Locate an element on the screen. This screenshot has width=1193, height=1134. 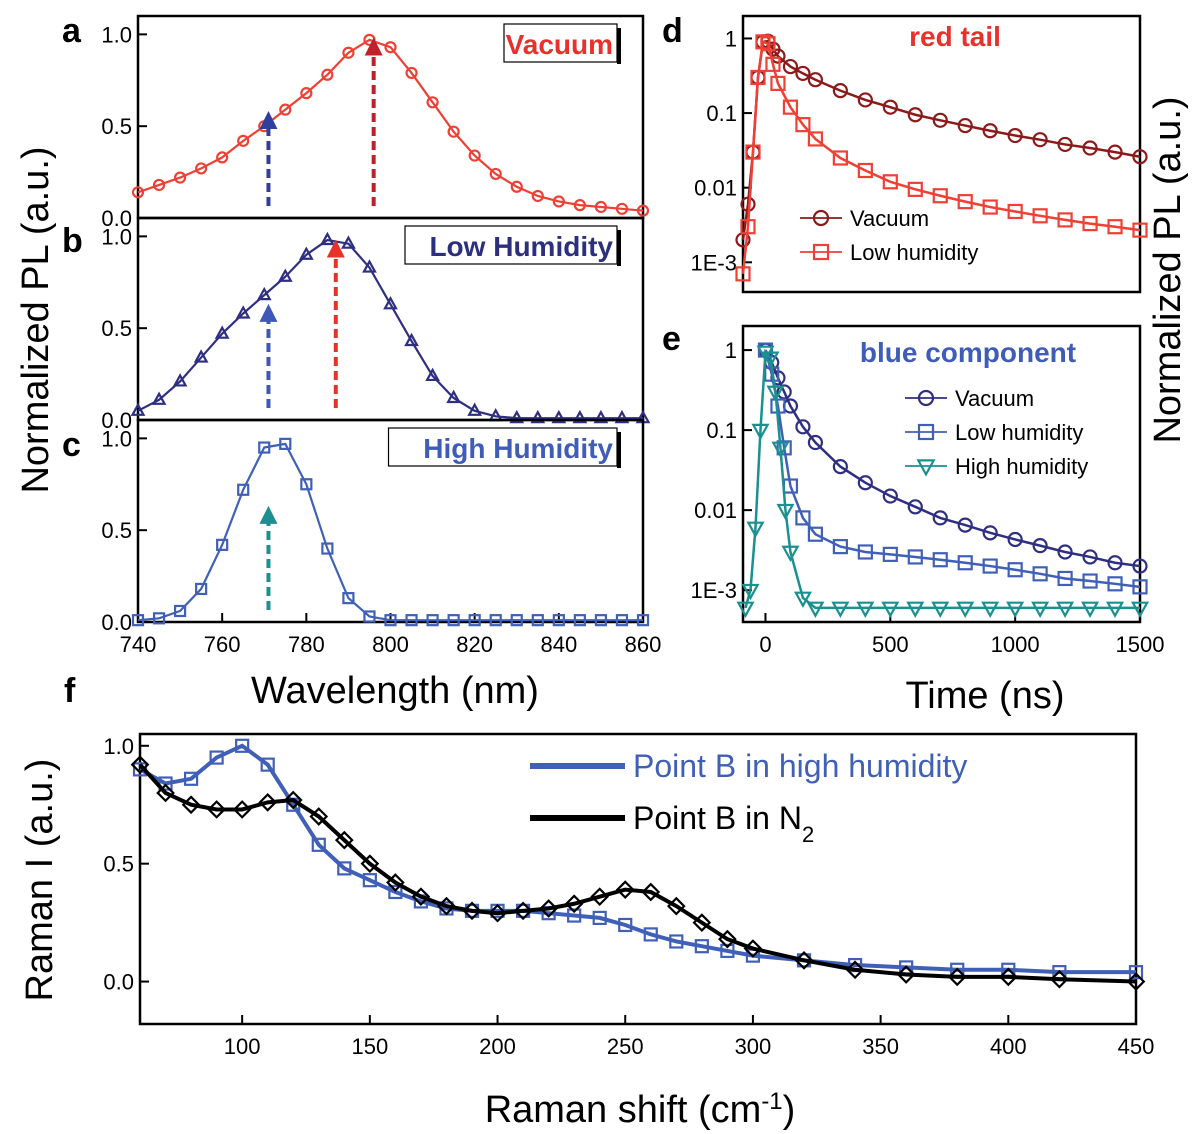
panel-letter-c: c is located at coordinates (71, 445).